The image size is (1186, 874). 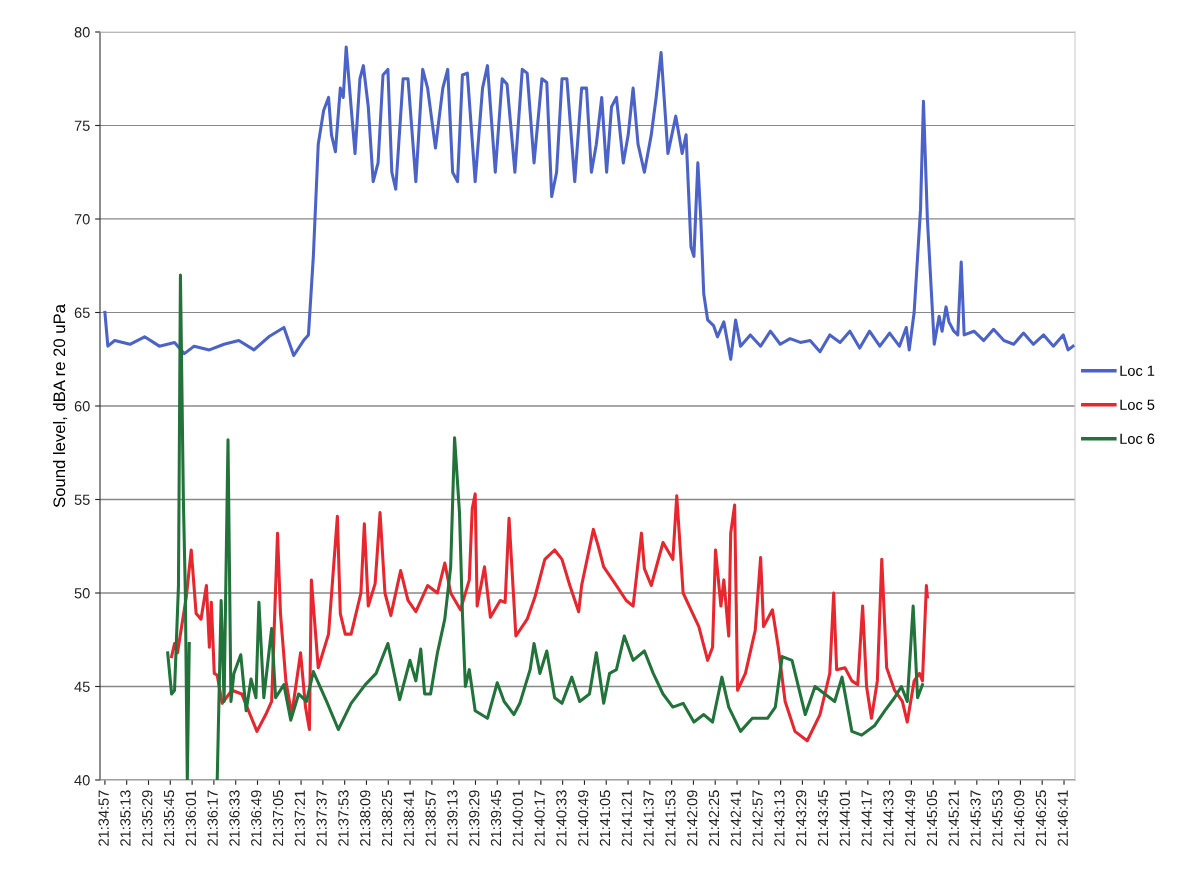 What do you see at coordinates (82, 125) in the screenshot?
I see `y-tick-label: 75` at bounding box center [82, 125].